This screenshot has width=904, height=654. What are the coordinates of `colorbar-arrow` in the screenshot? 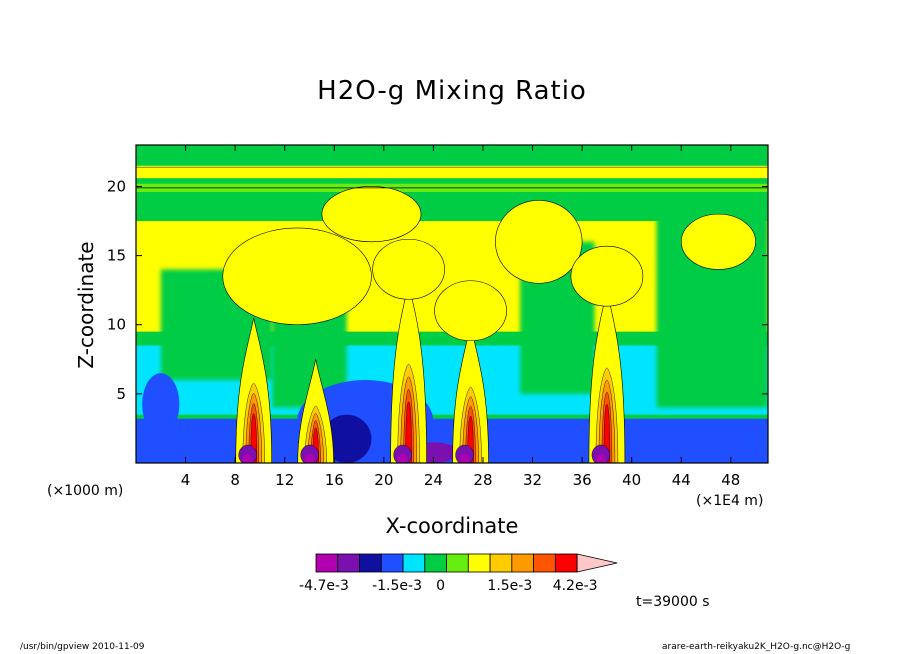 It's located at (597, 563).